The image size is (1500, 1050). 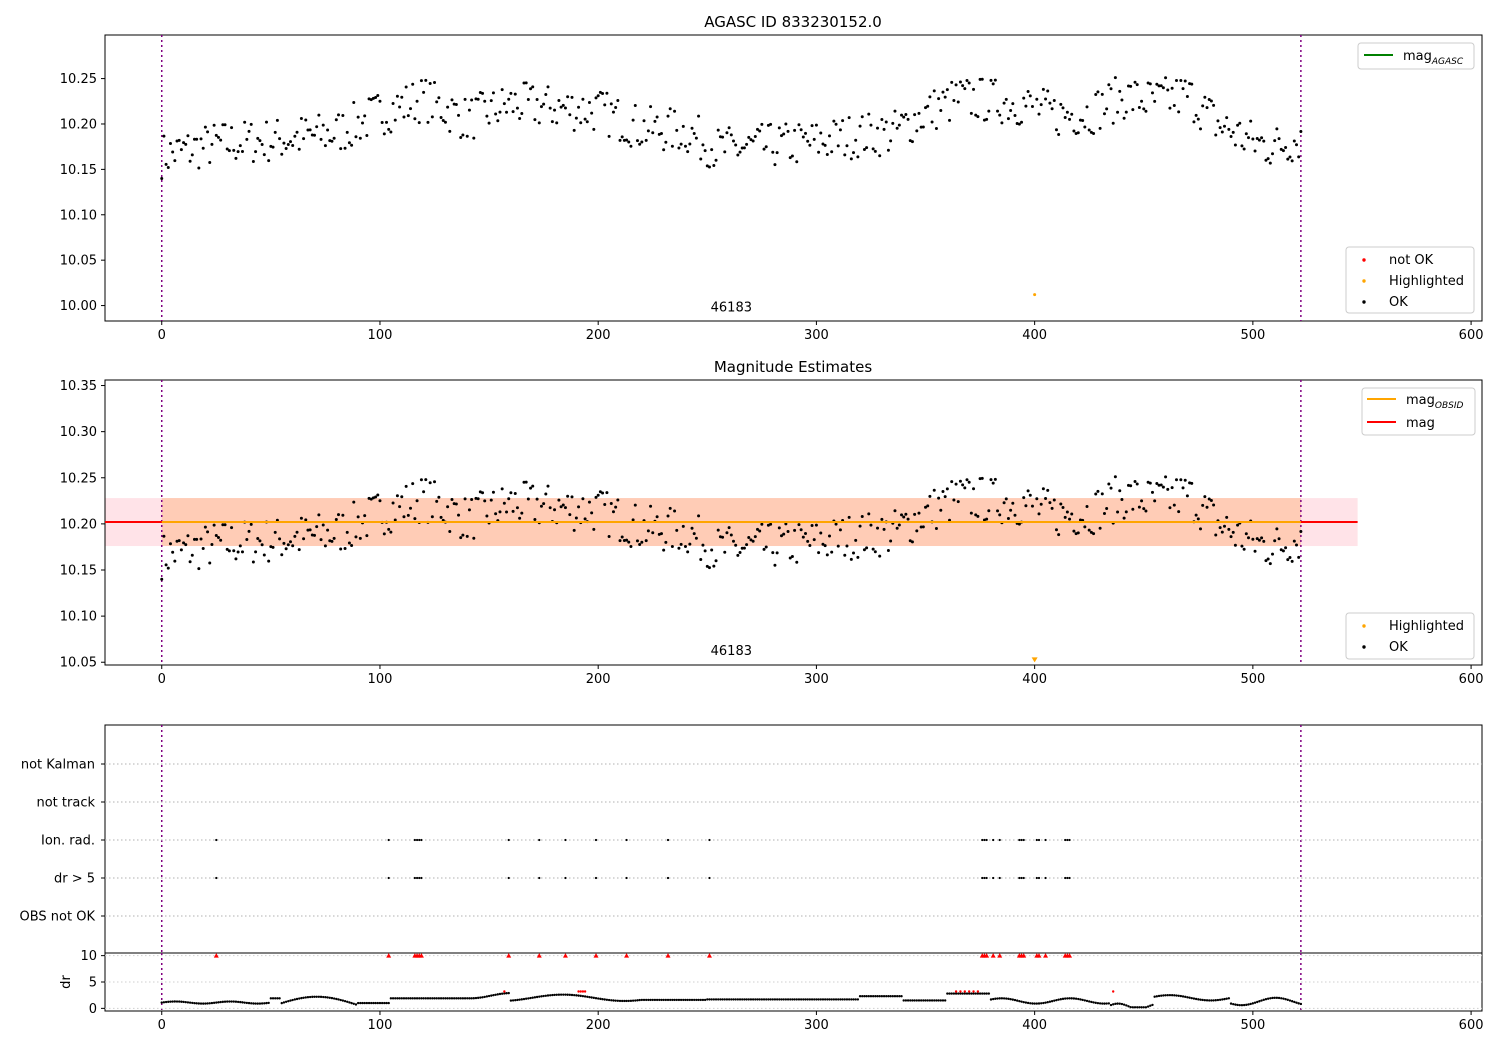 I want to click on panel1-annotation: 46183, so click(x=731, y=307).